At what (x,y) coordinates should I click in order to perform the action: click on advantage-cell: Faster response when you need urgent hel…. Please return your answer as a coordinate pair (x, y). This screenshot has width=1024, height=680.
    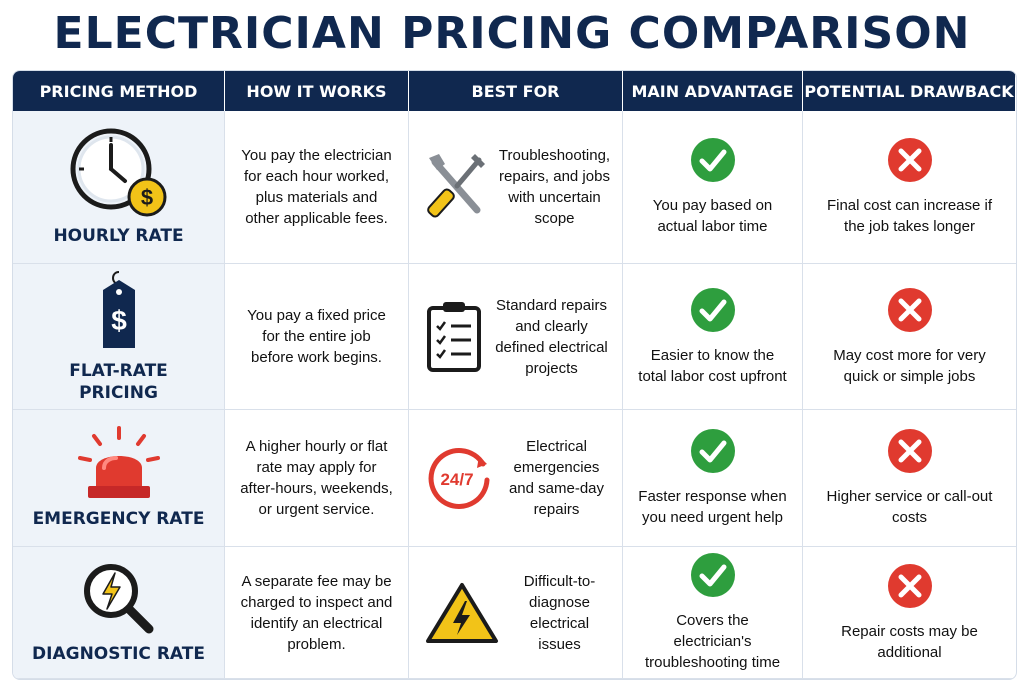
    Looking at the image, I should click on (713, 478).